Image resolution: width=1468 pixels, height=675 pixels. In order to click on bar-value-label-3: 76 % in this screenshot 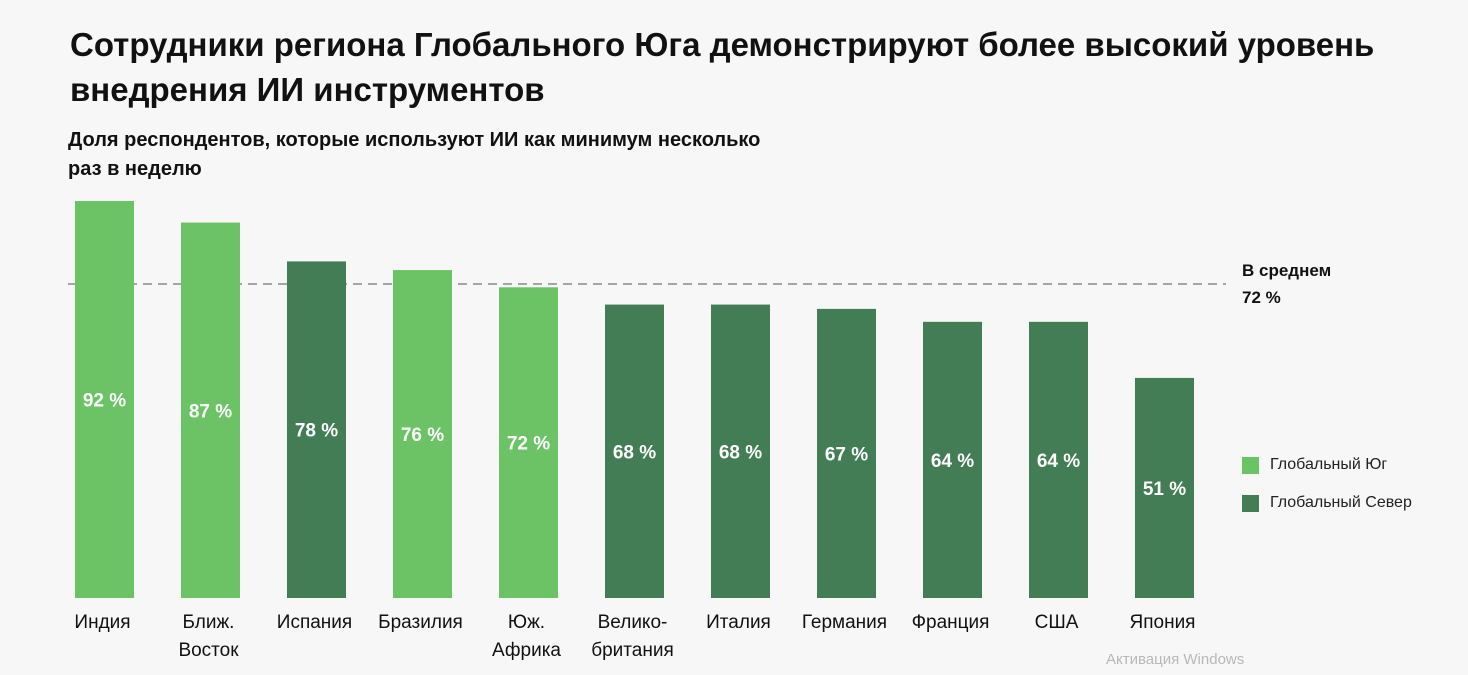, I will do `click(422, 435)`.